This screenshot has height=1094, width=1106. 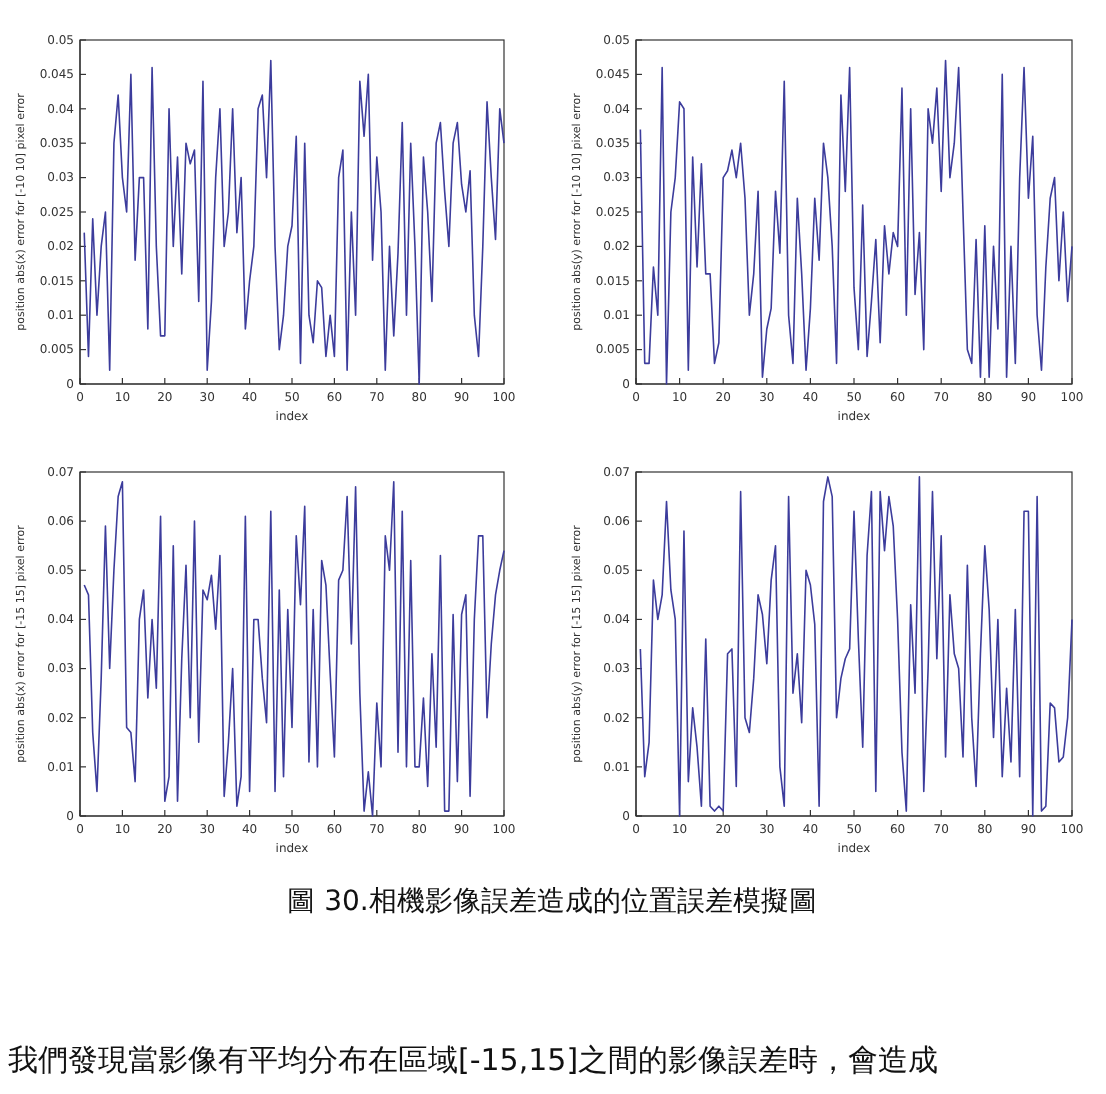 I want to click on text: 我們發現當影像有平均分布在區域[-15,15]之間的影像誤差時，會造成, so click(x=473, y=1060).